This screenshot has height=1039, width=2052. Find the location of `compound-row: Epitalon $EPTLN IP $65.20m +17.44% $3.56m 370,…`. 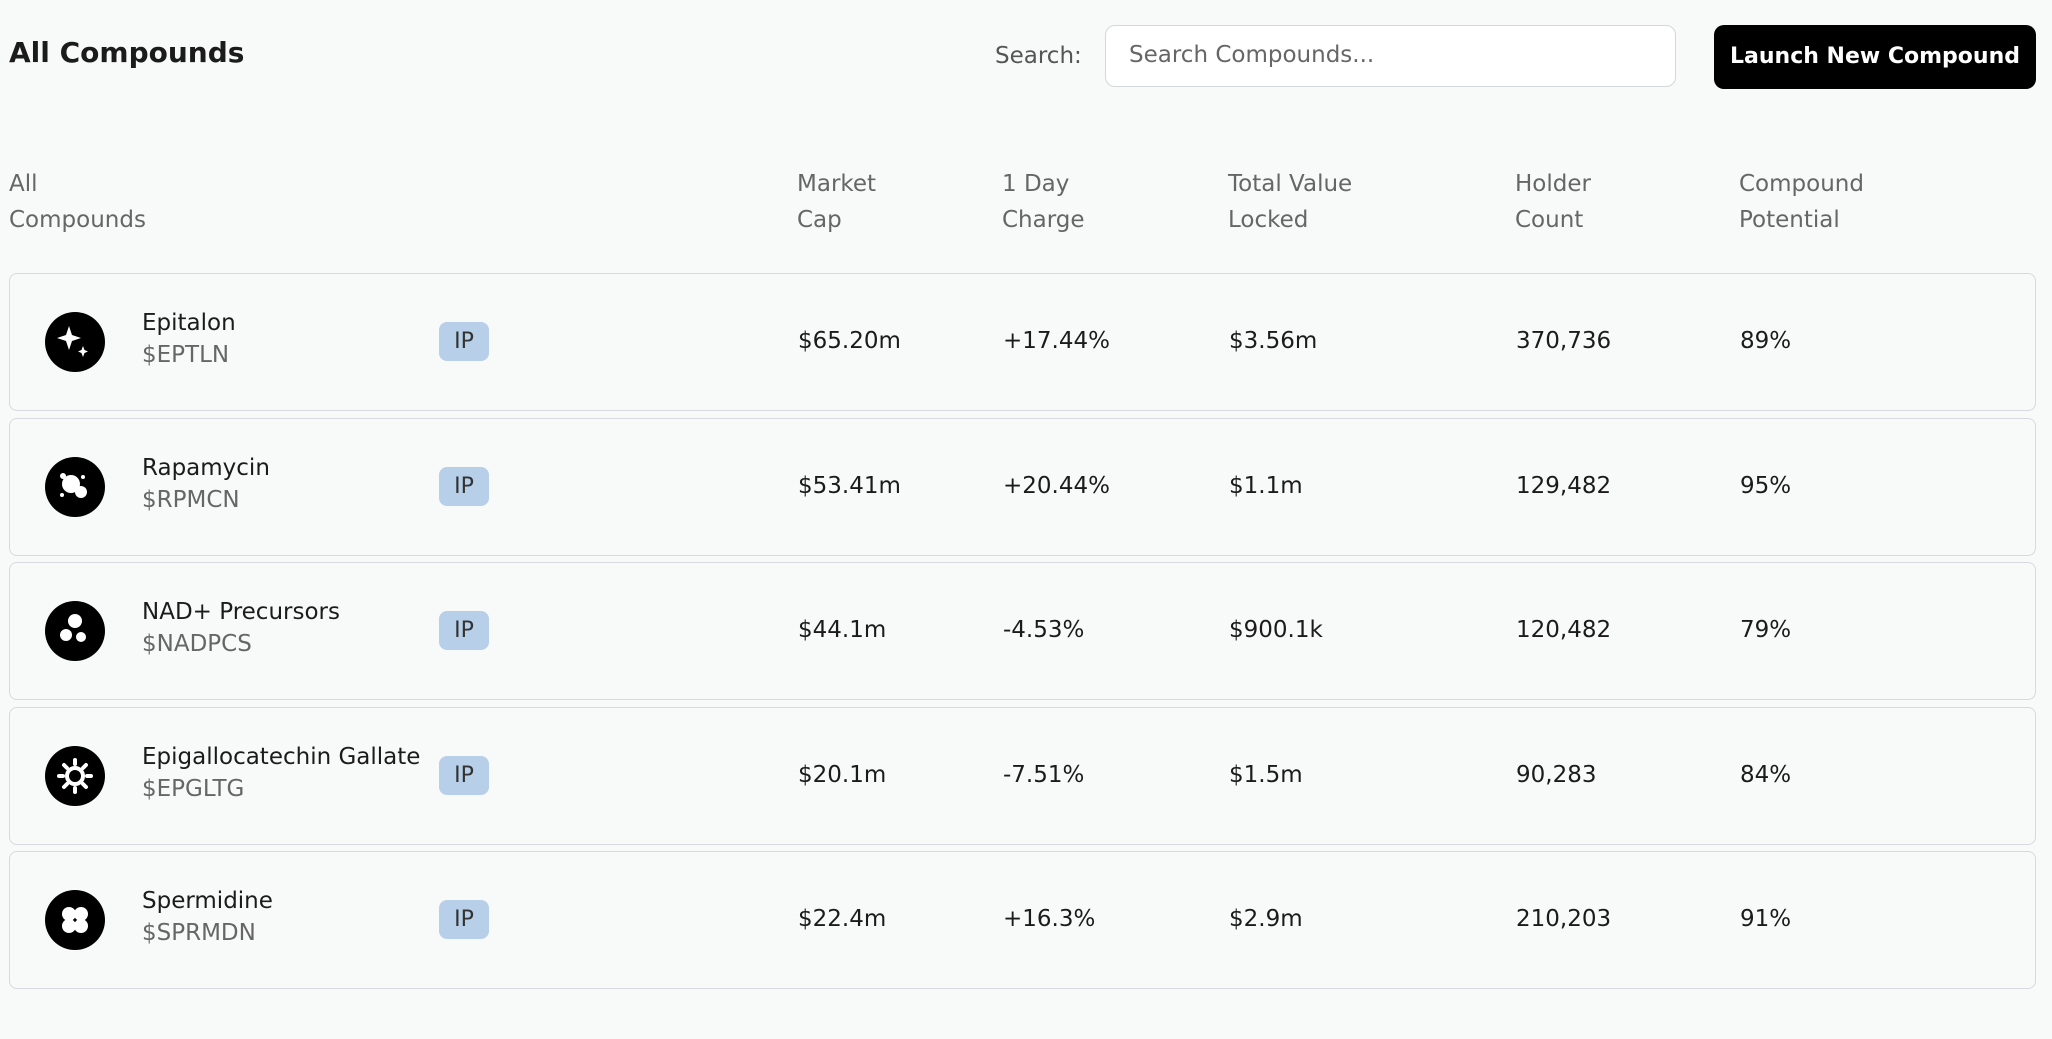

compound-row: Epitalon $EPTLN IP $65.20m +17.44% $3.56m 370,… is located at coordinates (1022, 342).